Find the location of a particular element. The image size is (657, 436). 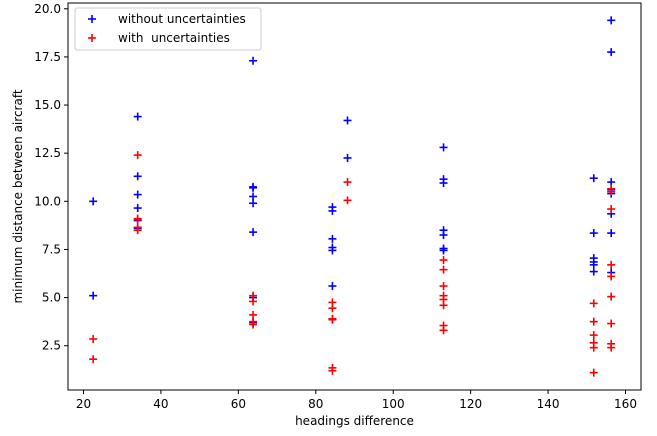

x-tick-label-1: 40 is located at coordinates (160, 404).